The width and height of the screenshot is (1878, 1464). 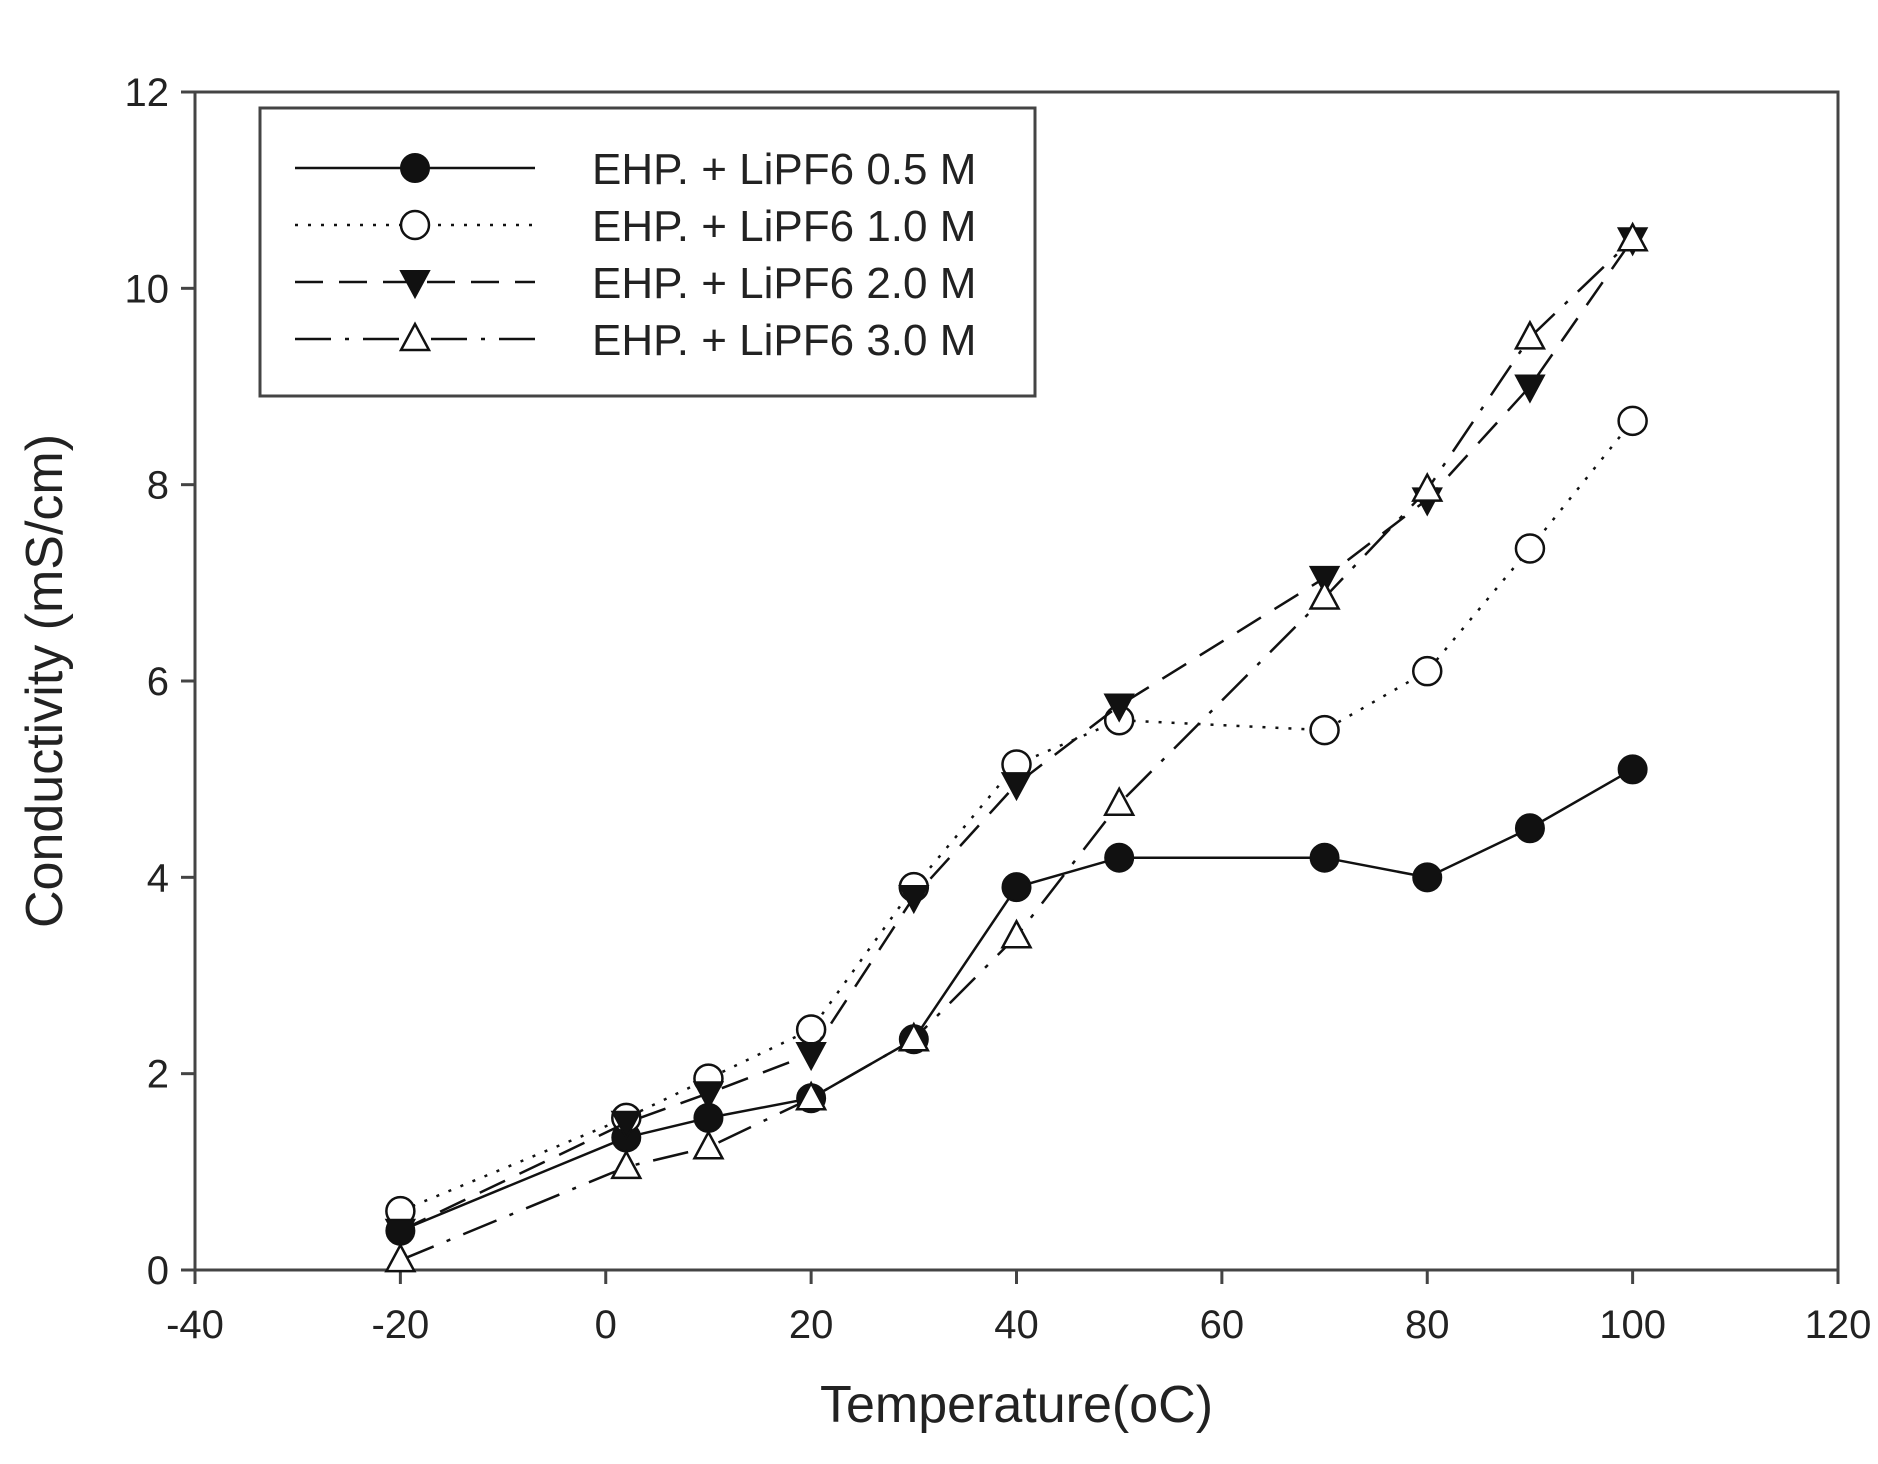 I want to click on x-axis-title: Temperature(oC), so click(x=1016, y=1405).